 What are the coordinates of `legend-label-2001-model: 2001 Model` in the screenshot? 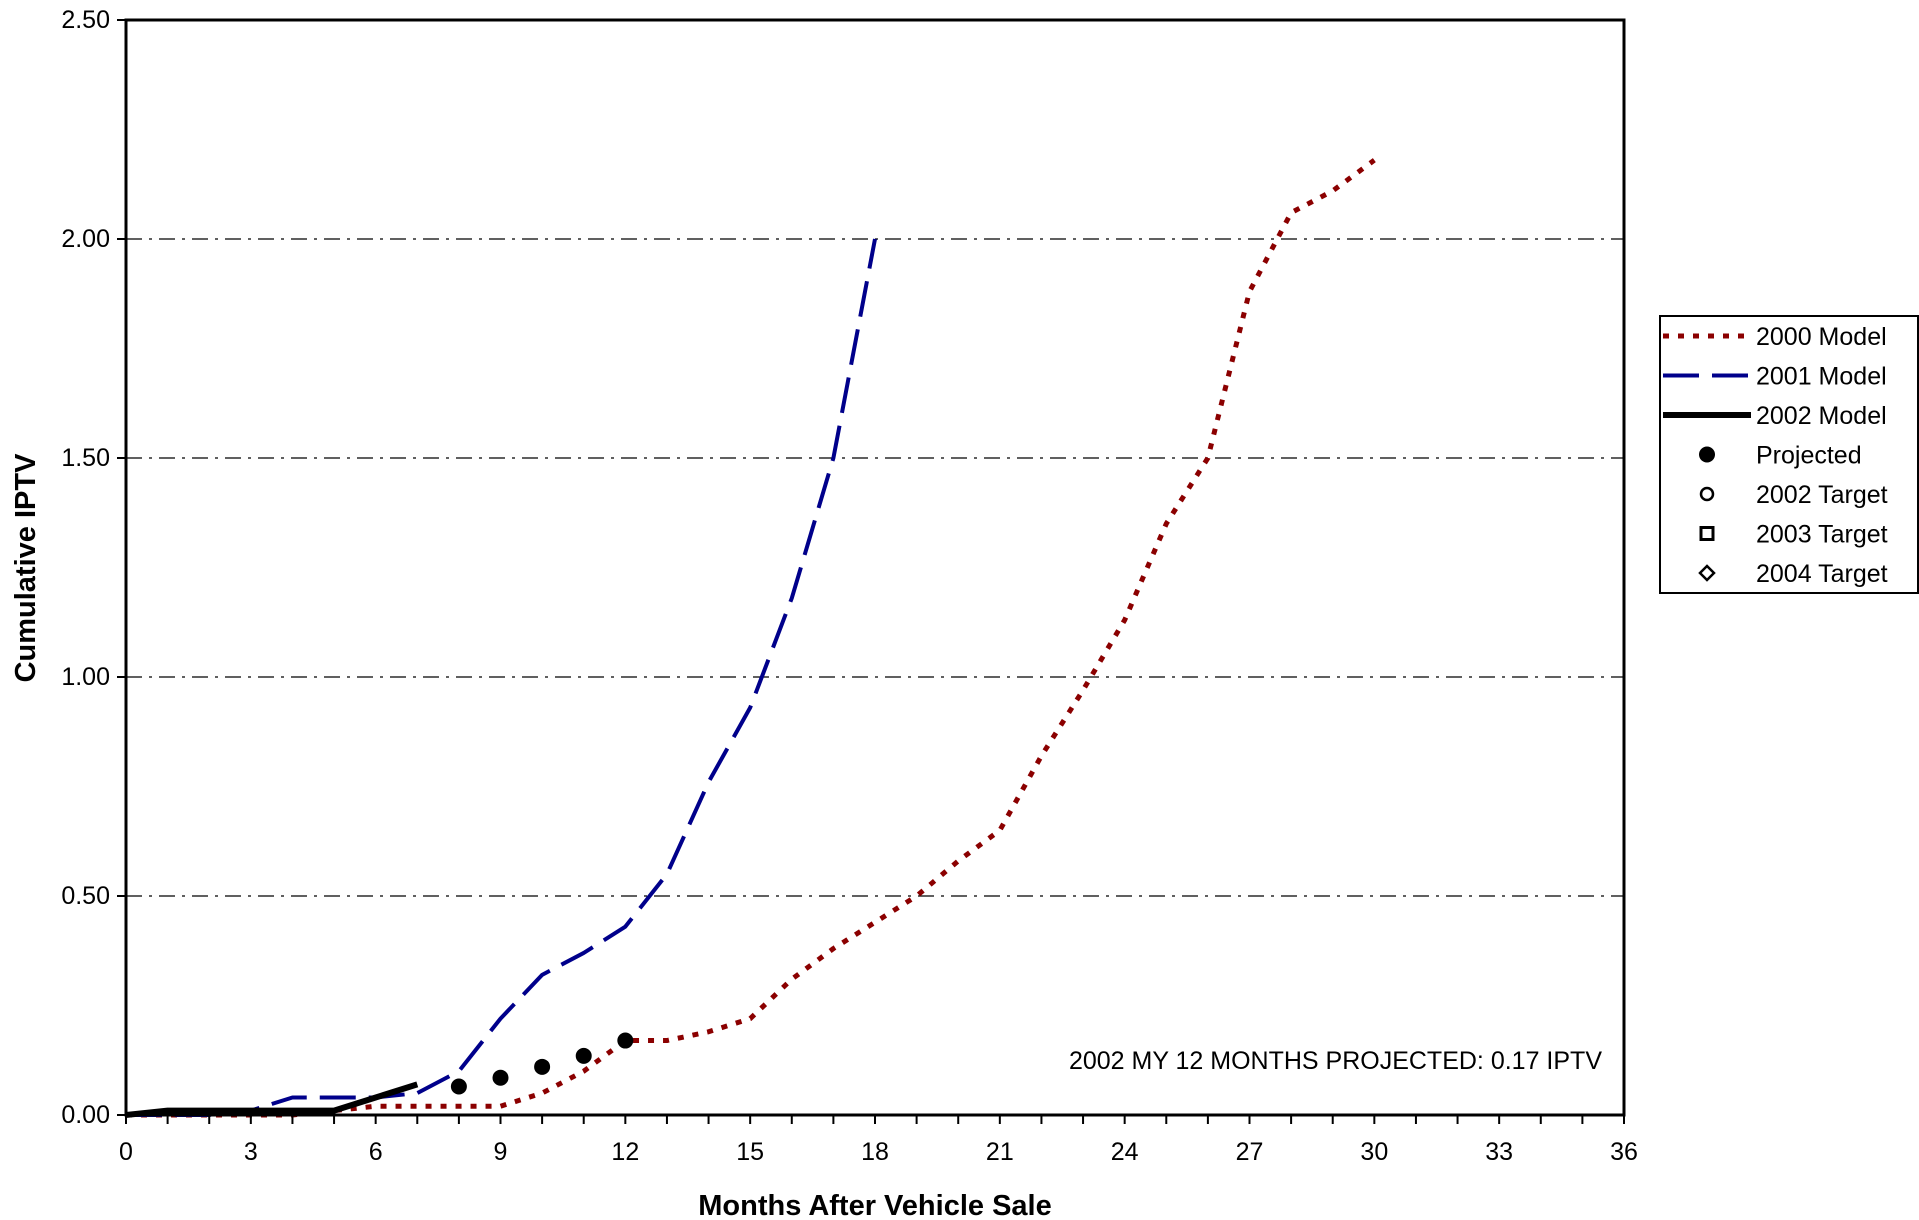 It's located at (1821, 377).